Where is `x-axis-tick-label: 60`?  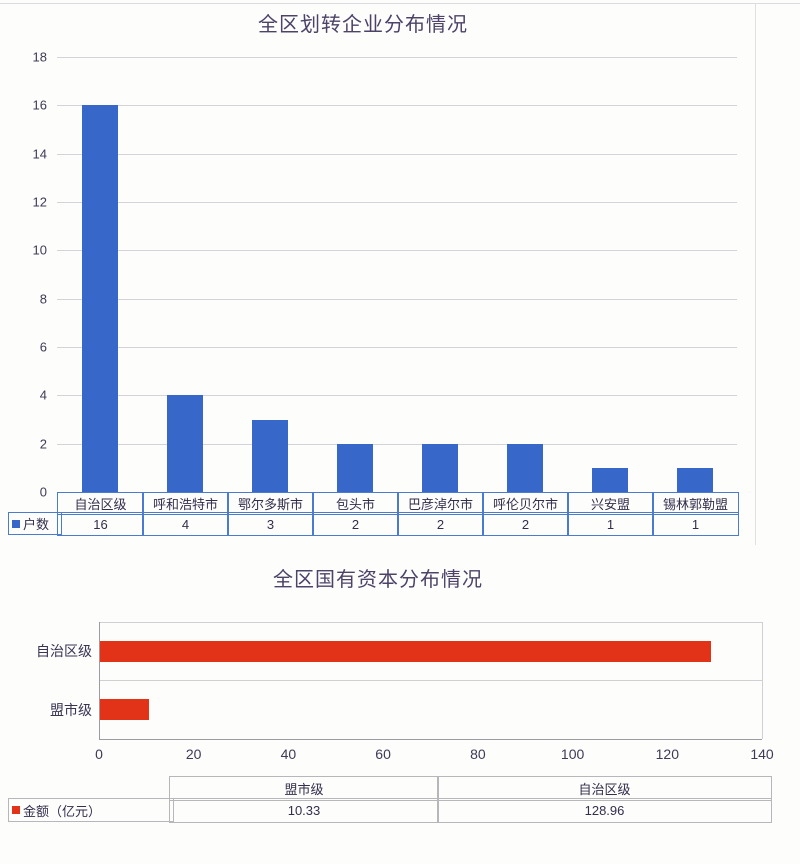
x-axis-tick-label: 60 is located at coordinates (383, 754).